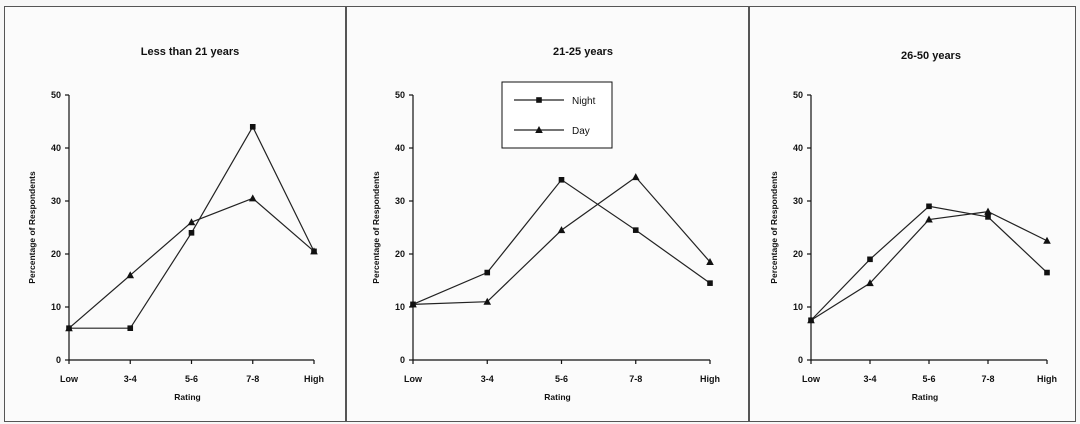 The height and width of the screenshot is (424, 1080). I want to click on chart-title: 21-25 years, so click(583, 52).